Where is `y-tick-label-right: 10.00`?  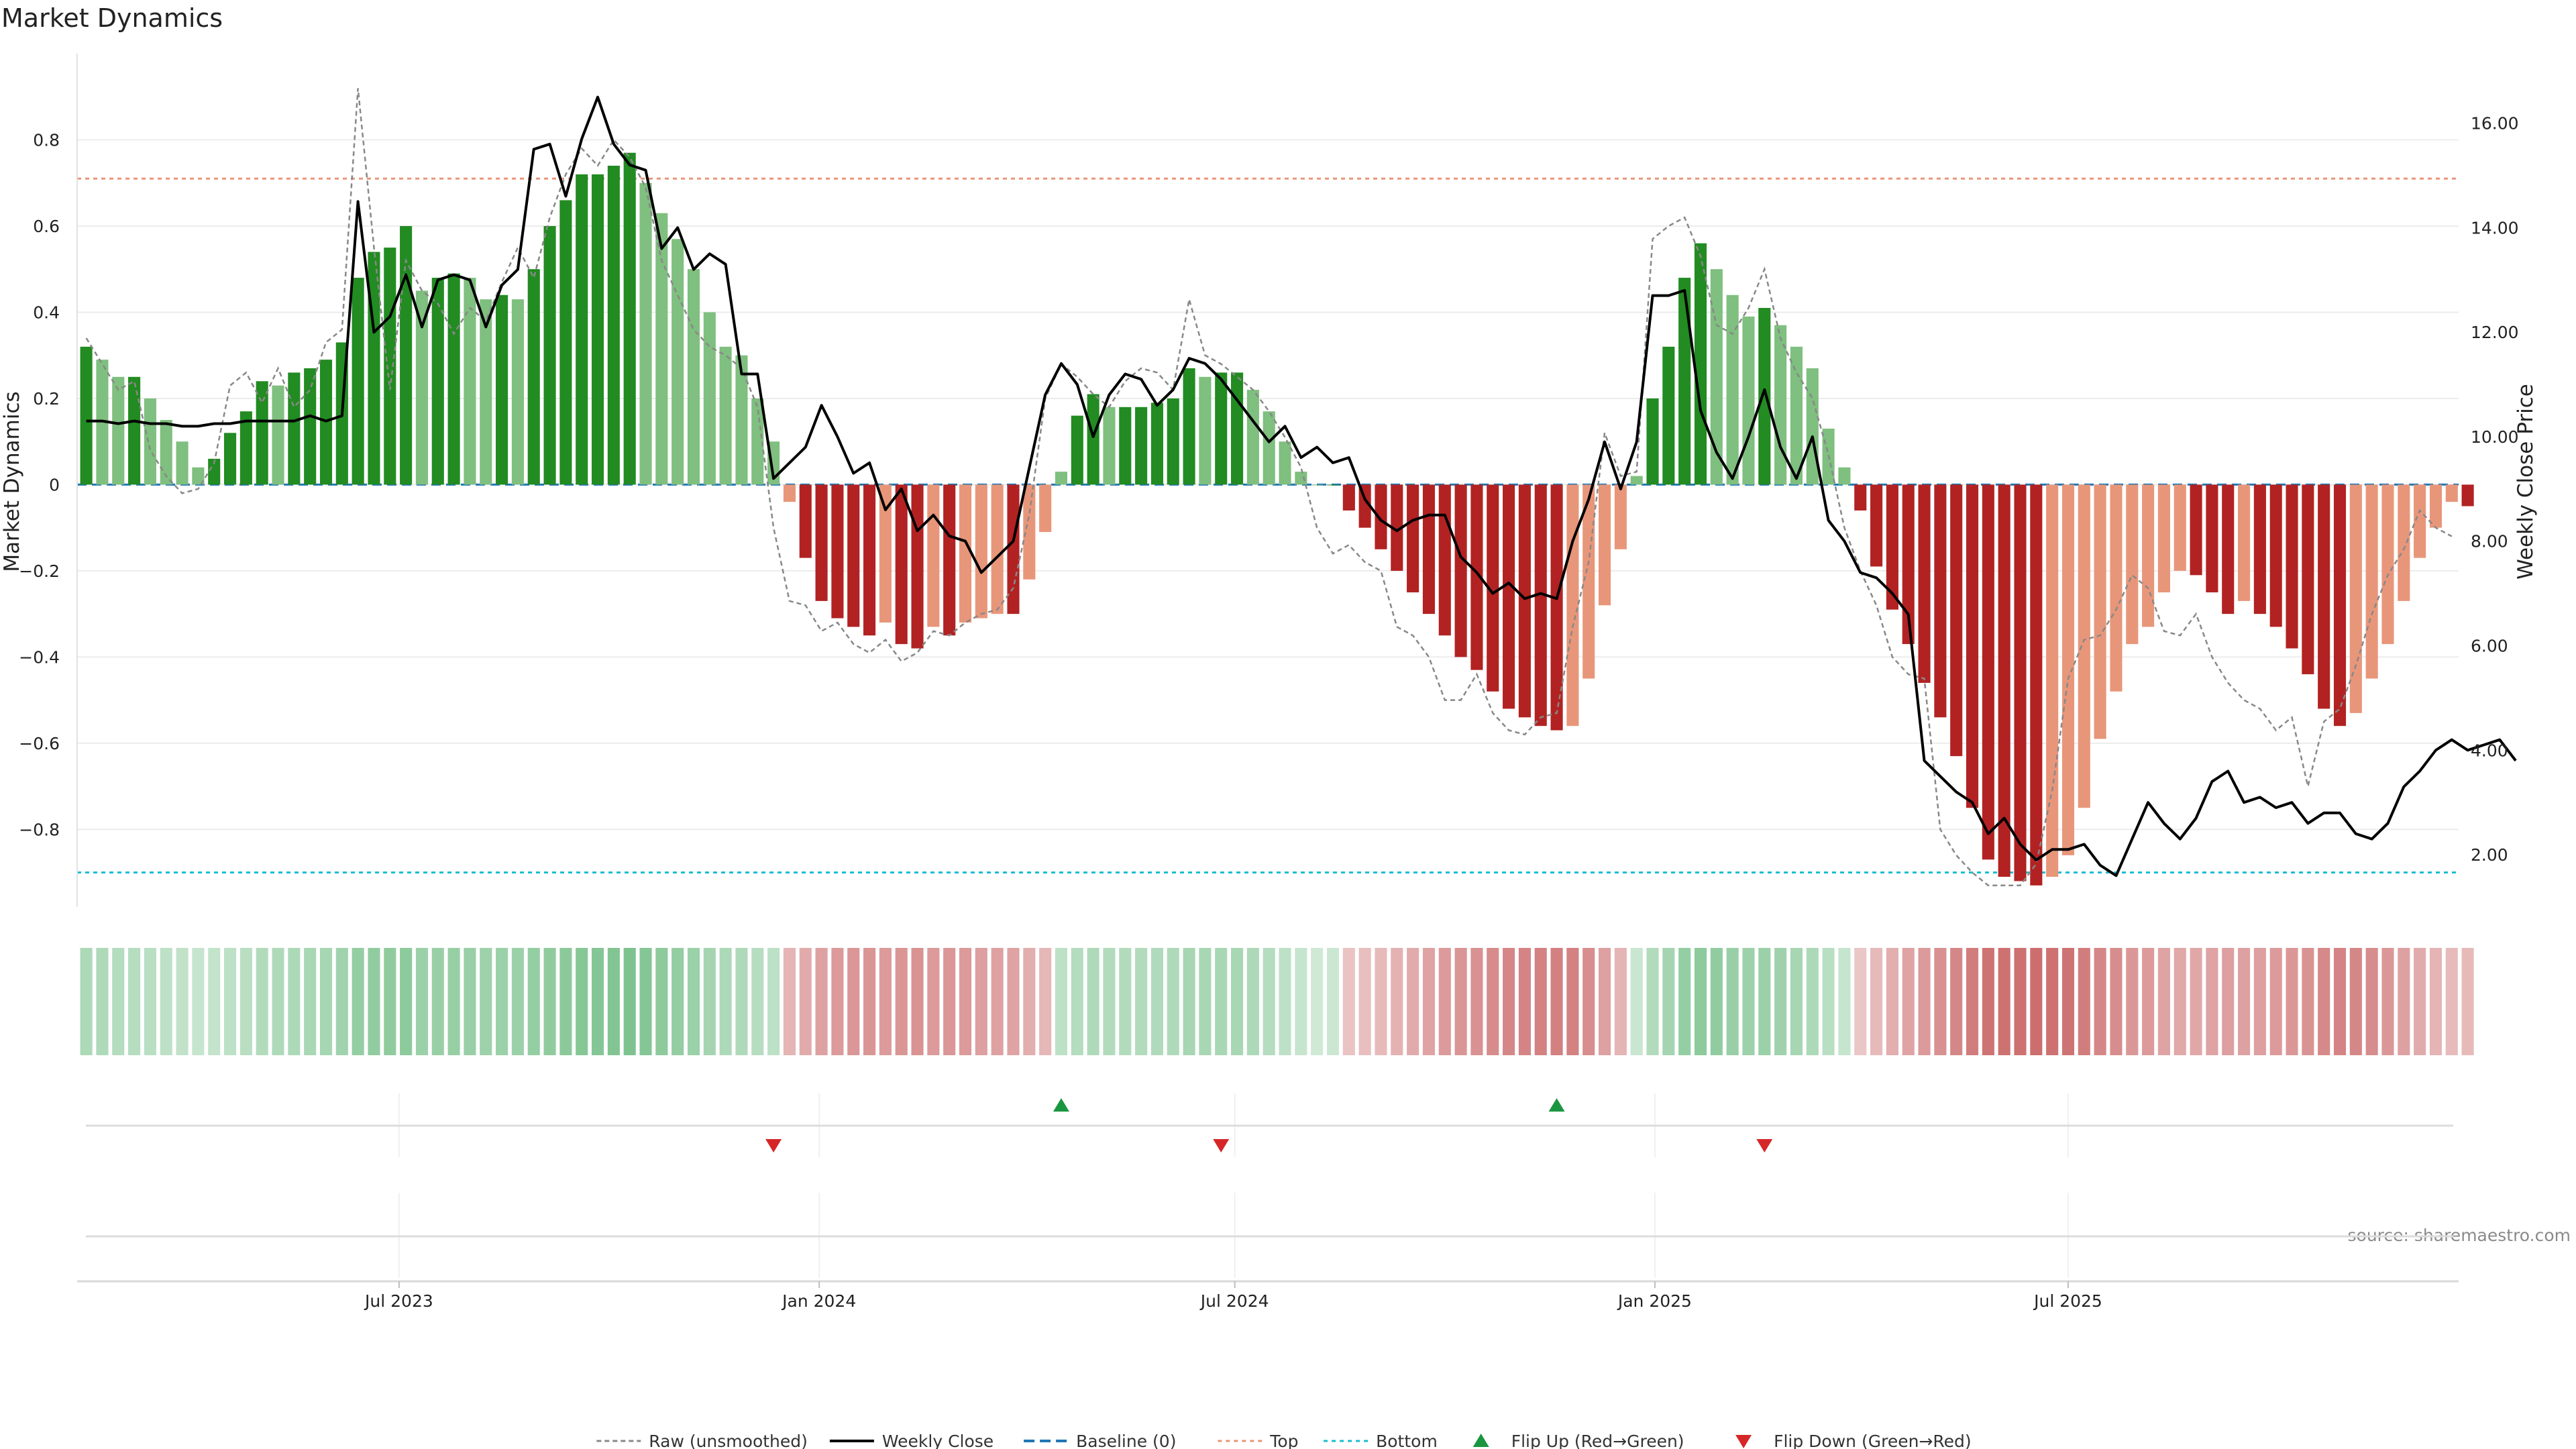
y-tick-label-right: 10.00 is located at coordinates (2495, 437).